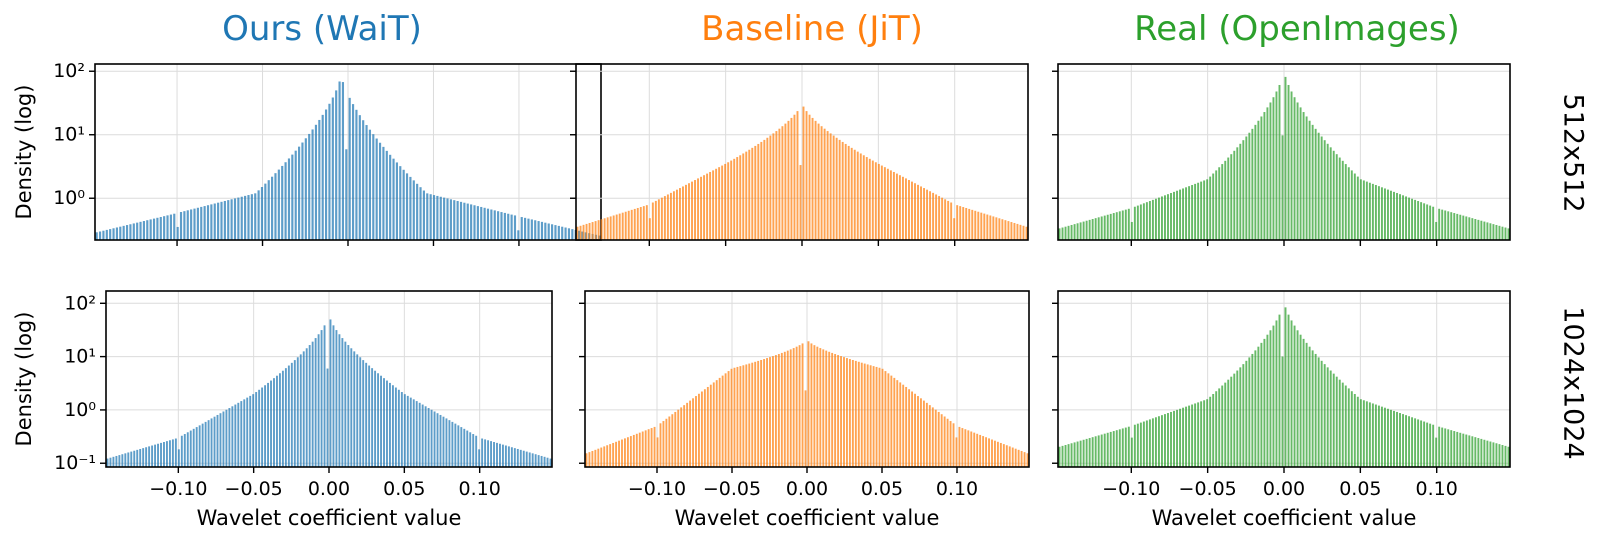 The image size is (1600, 540). Describe the element at coordinates (69, 71) in the screenshot. I see `y-tick-label: 10²` at that location.